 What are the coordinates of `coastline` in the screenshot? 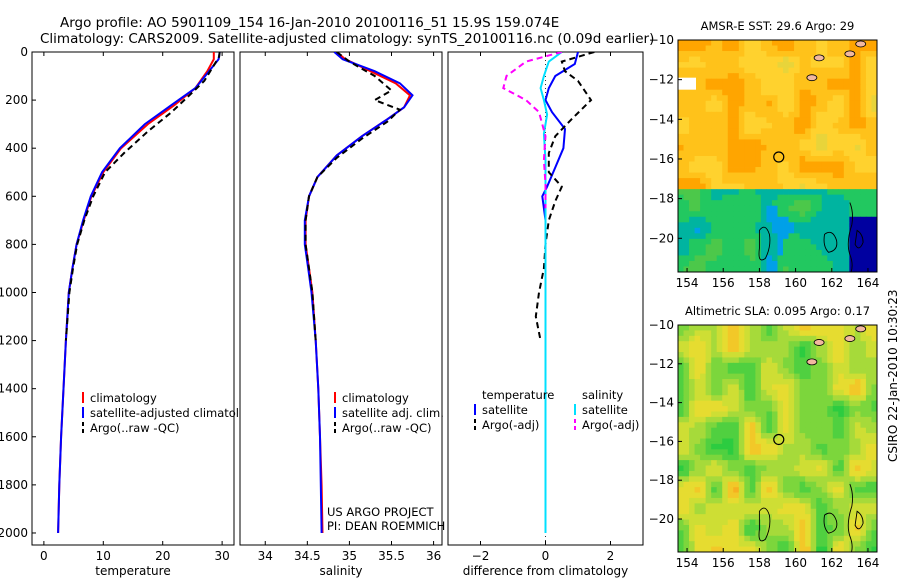 It's located at (850, 517).